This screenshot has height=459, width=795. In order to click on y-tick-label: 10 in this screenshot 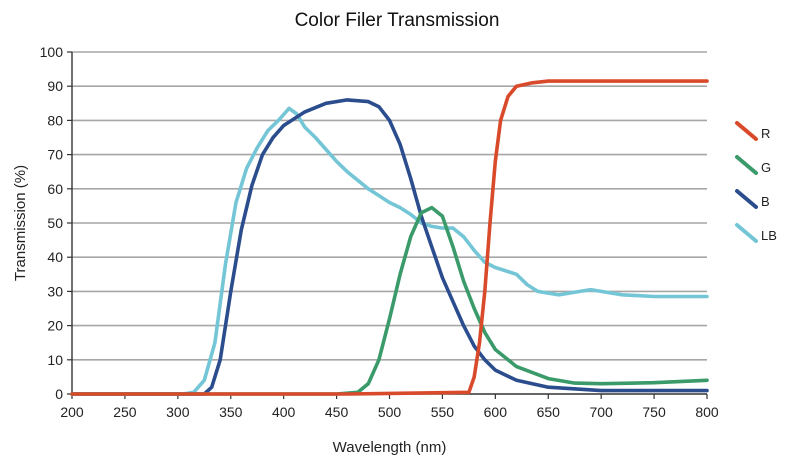, I will do `click(55, 360)`.